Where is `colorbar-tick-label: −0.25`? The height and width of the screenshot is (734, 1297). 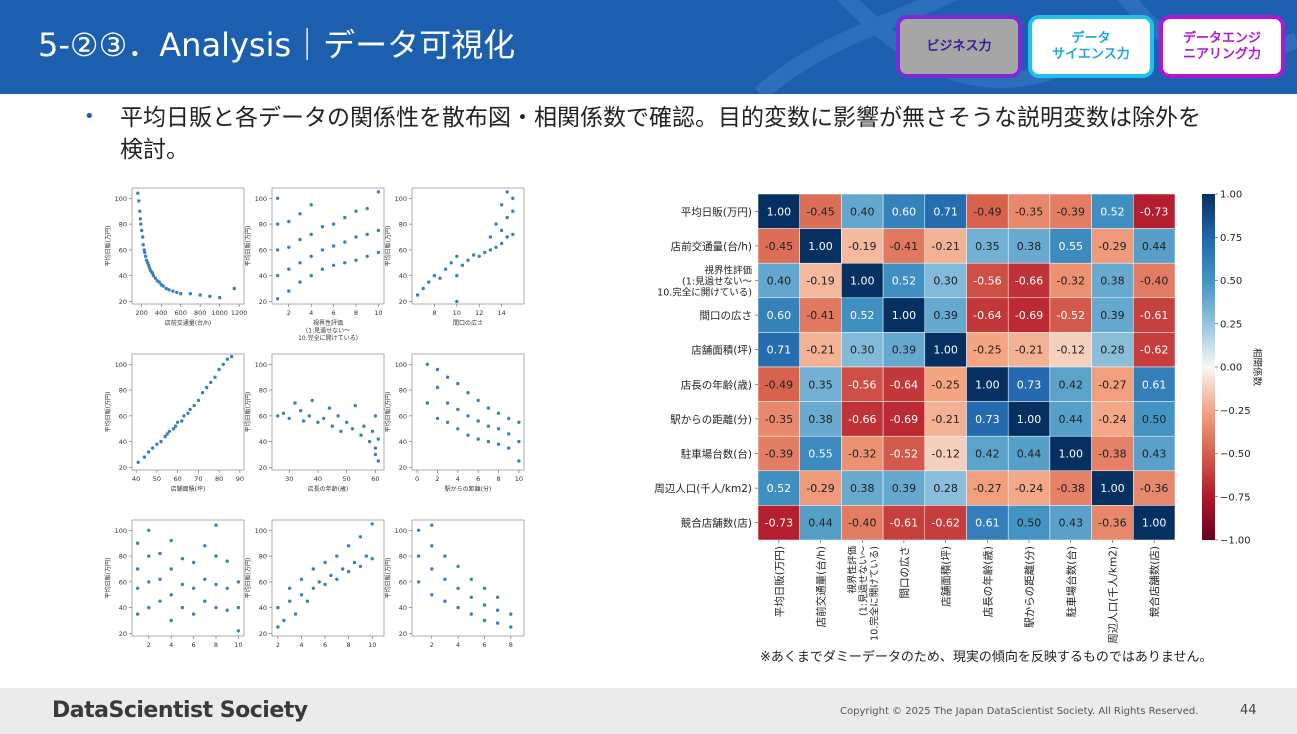 colorbar-tick-label: −0.25 is located at coordinates (1235, 411).